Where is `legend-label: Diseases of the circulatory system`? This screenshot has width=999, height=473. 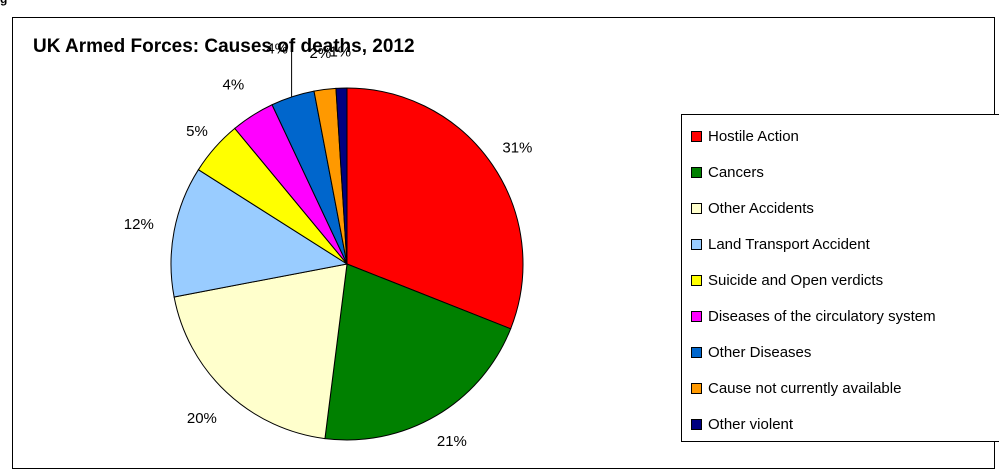 legend-label: Diseases of the circulatory system is located at coordinates (822, 316).